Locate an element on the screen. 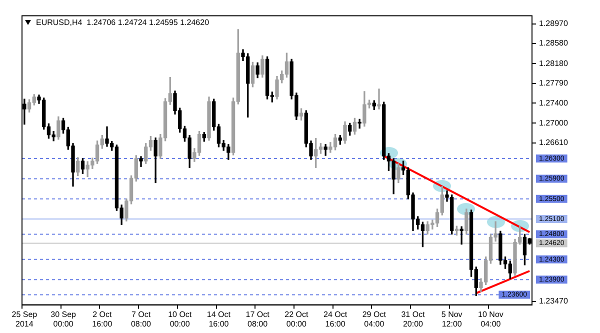 The width and height of the screenshot is (600, 333). x-tick-label: 31 Oct 20:00 is located at coordinates (413, 319).